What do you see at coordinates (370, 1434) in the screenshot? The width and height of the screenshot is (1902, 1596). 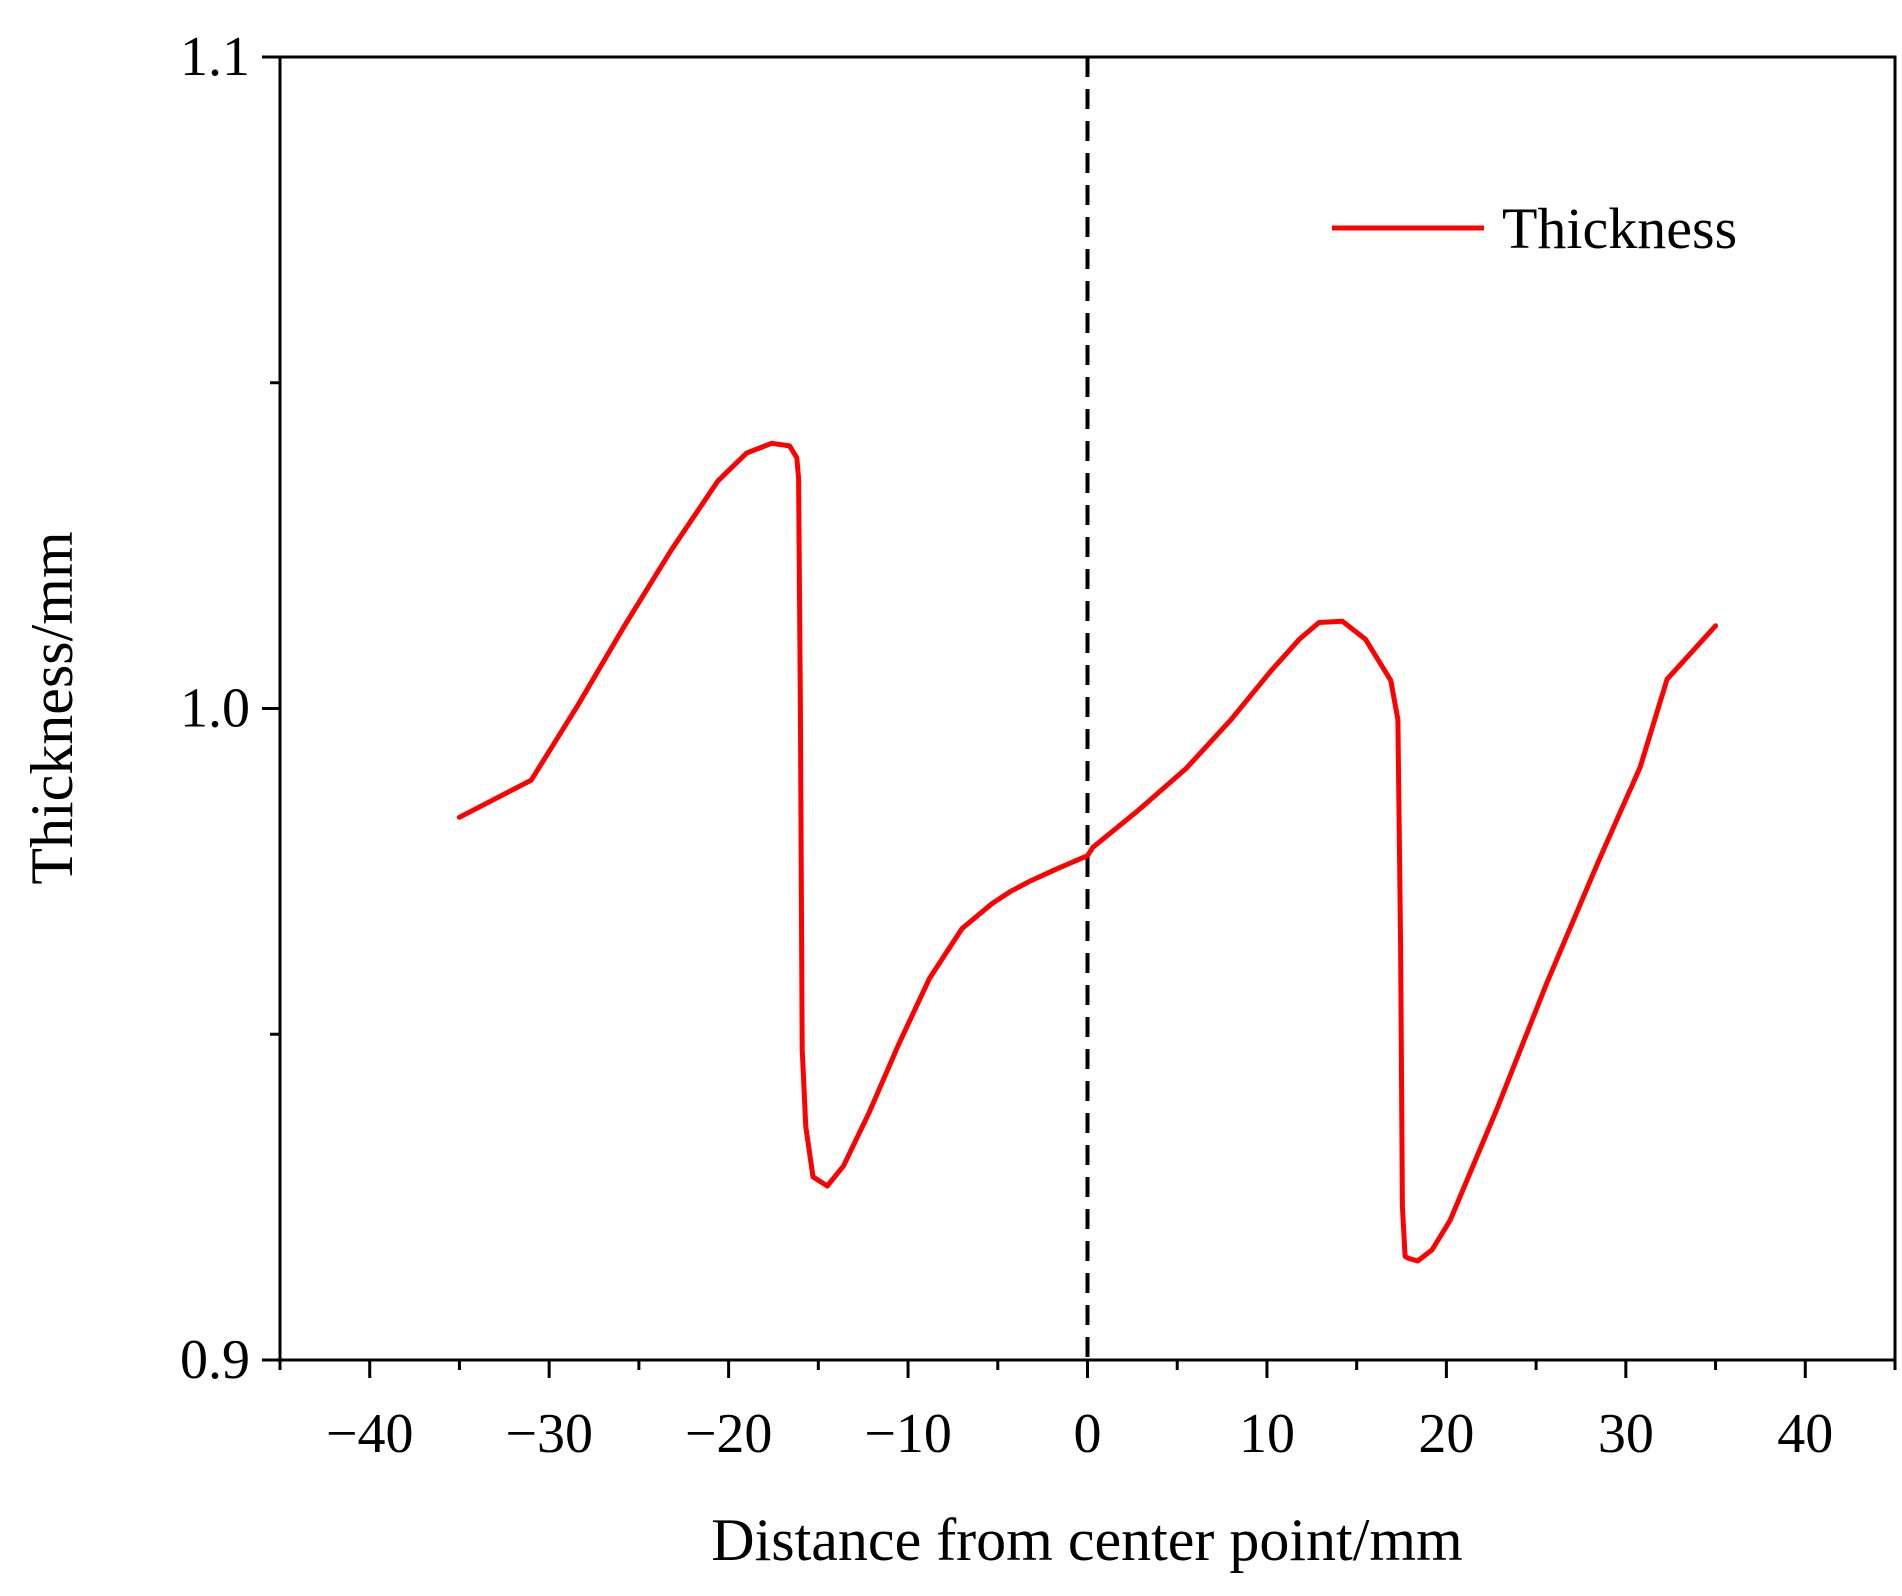 I see `x-tick-label: −40` at bounding box center [370, 1434].